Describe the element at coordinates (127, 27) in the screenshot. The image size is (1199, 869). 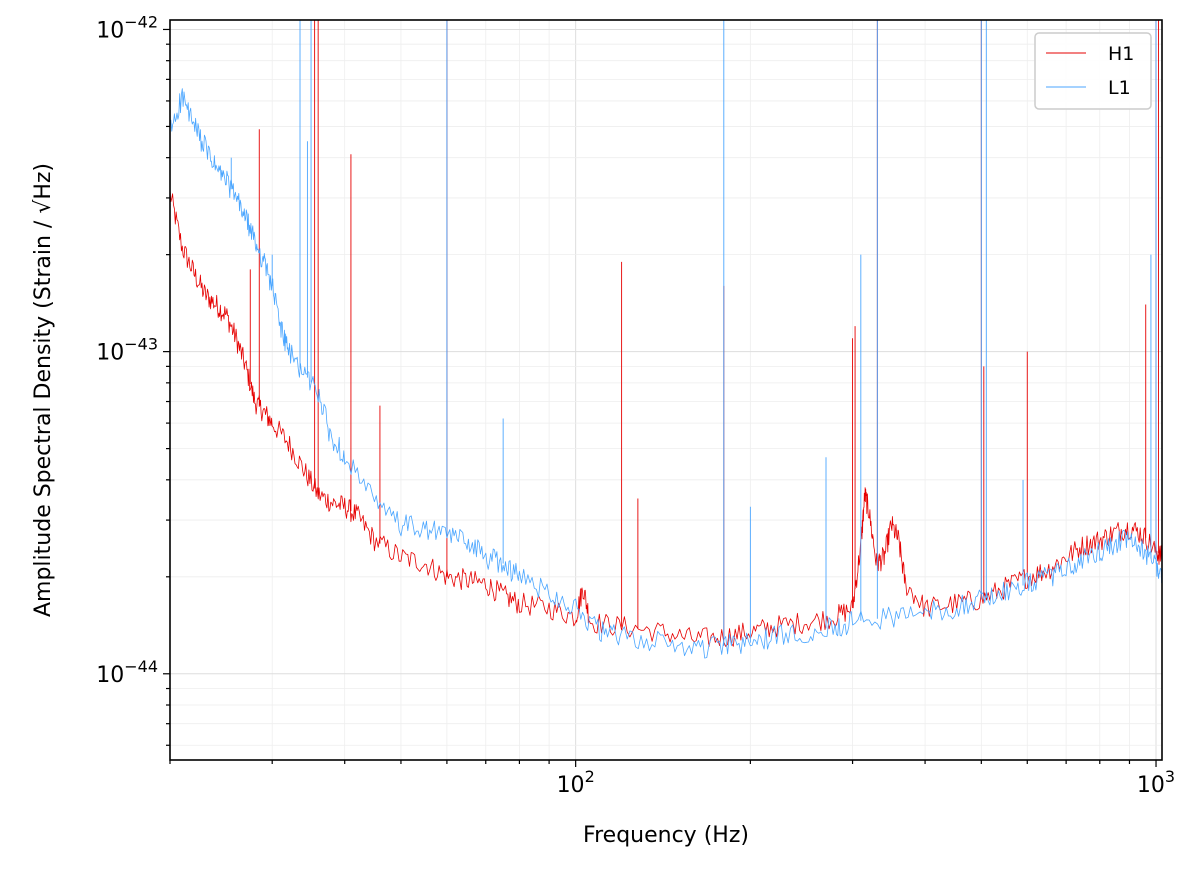
I see `y-tick-label: 10−42` at that location.